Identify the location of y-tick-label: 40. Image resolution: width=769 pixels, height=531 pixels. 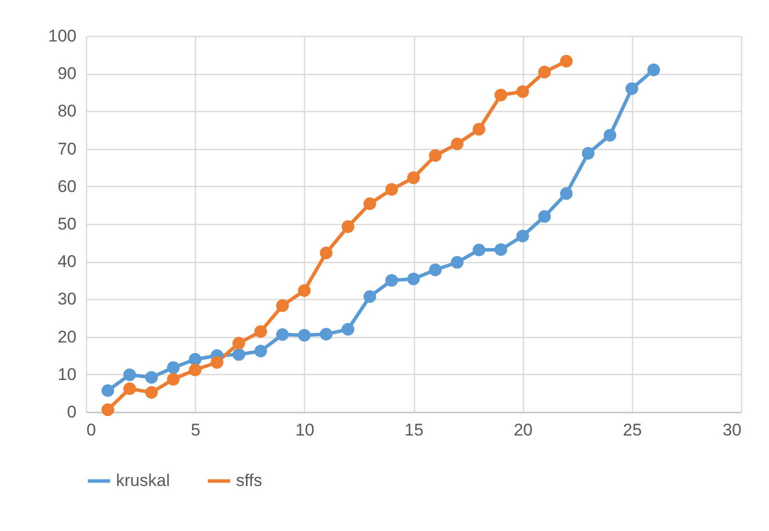
(67, 262).